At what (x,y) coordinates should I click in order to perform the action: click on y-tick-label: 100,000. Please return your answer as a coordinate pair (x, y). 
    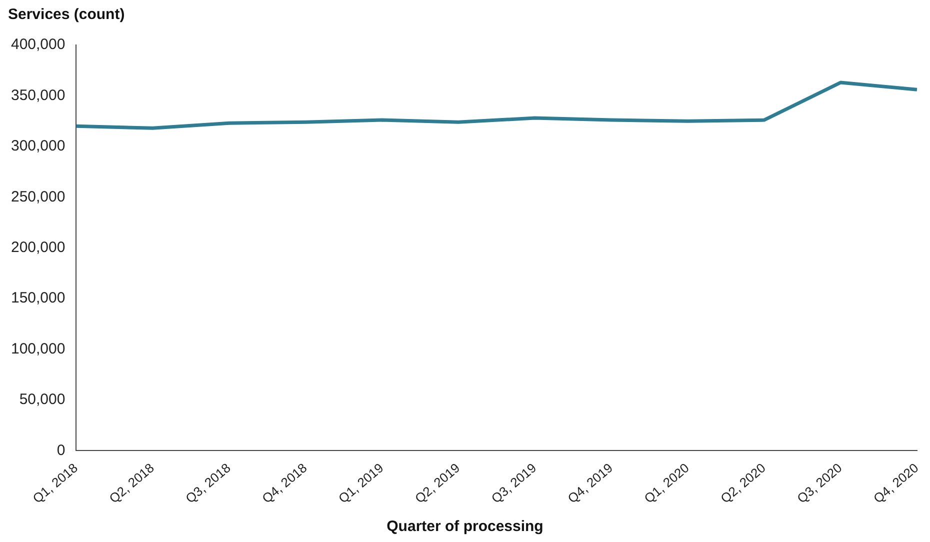
    Looking at the image, I should click on (38, 349).